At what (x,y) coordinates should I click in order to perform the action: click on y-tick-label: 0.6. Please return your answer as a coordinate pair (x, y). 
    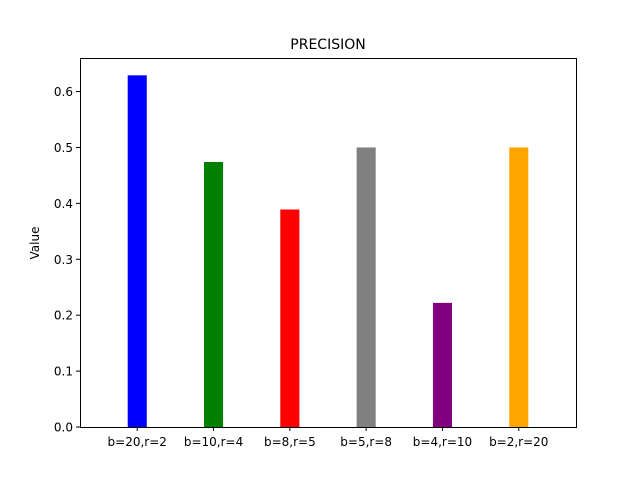
    Looking at the image, I should click on (63, 92).